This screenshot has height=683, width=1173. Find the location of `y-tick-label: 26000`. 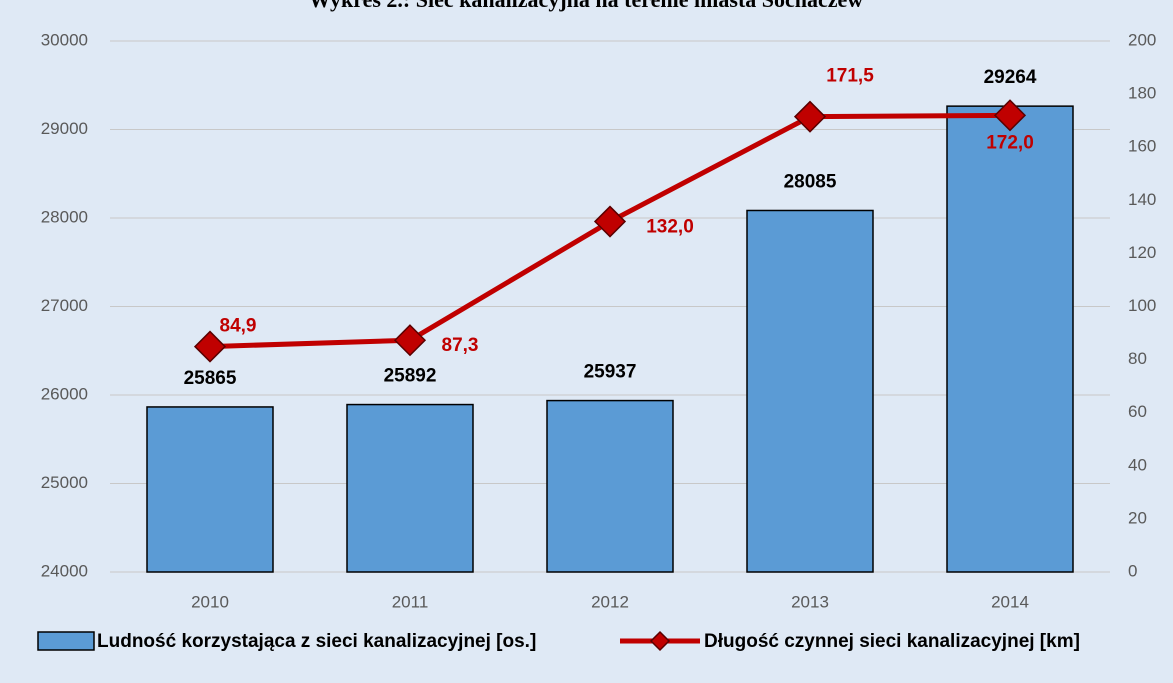

y-tick-label: 26000 is located at coordinates (64, 393).